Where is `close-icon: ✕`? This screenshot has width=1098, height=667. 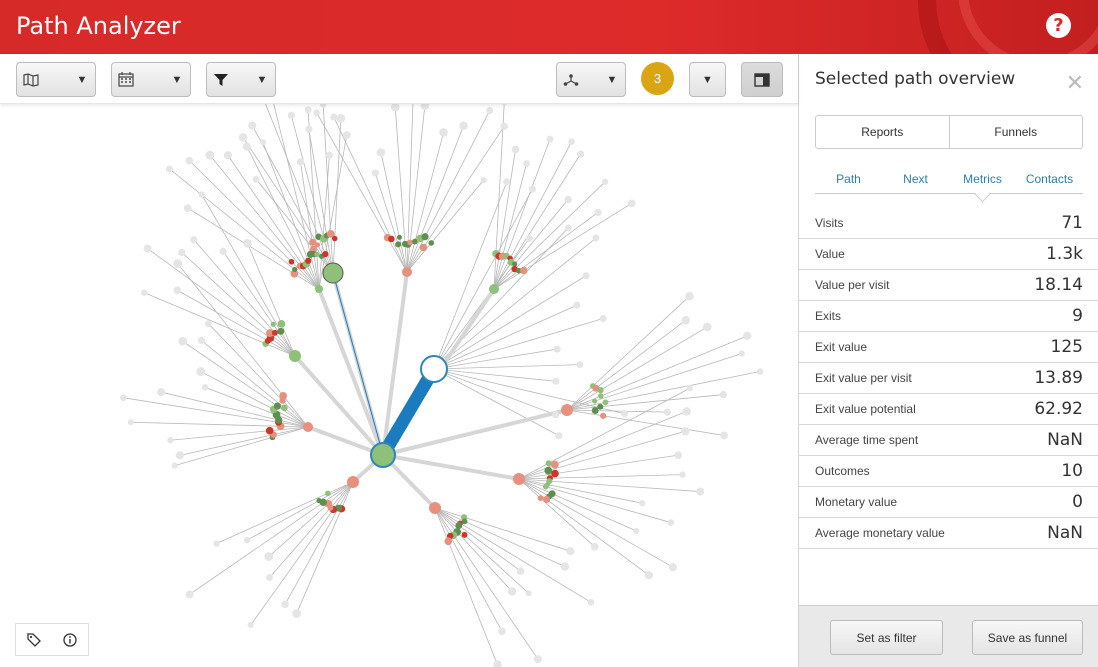
close-icon: ✕ is located at coordinates (1074, 82).